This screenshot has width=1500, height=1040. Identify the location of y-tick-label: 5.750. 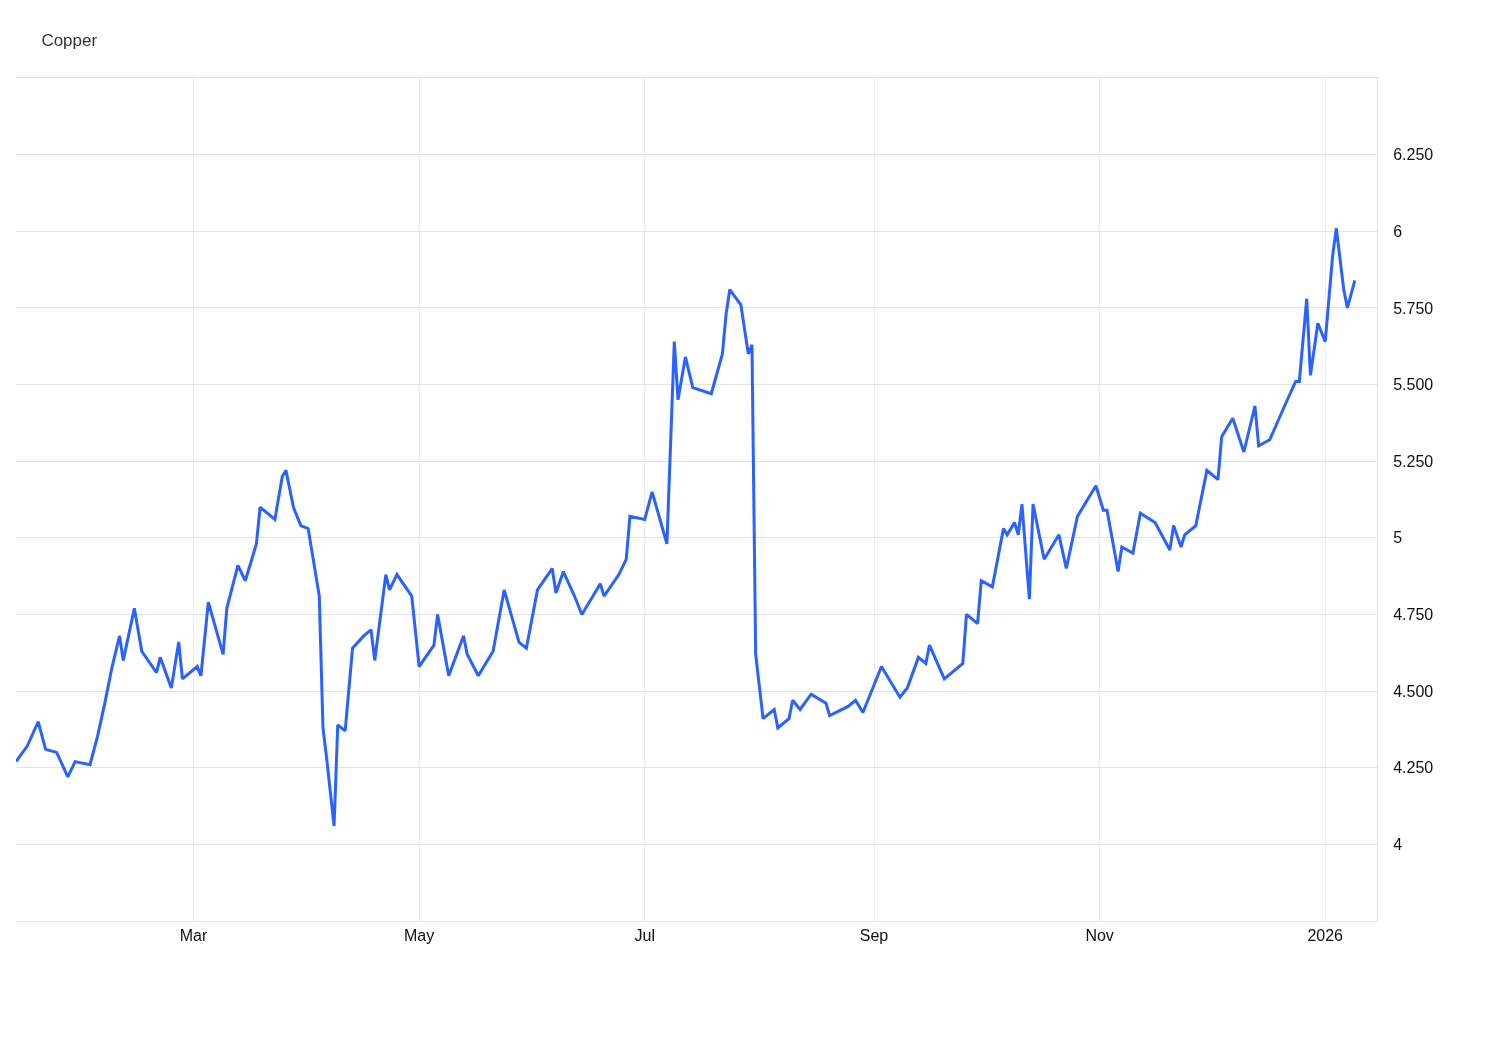
(1413, 308).